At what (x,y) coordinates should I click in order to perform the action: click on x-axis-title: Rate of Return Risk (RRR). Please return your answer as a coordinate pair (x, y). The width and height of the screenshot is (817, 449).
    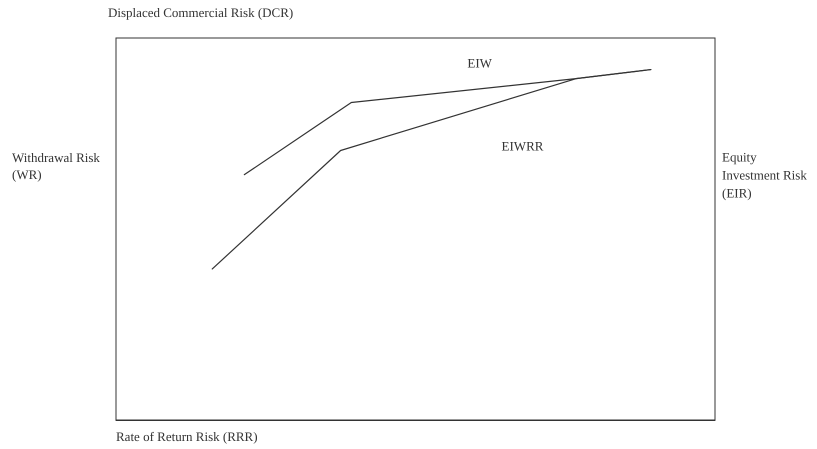
    Looking at the image, I should click on (187, 436).